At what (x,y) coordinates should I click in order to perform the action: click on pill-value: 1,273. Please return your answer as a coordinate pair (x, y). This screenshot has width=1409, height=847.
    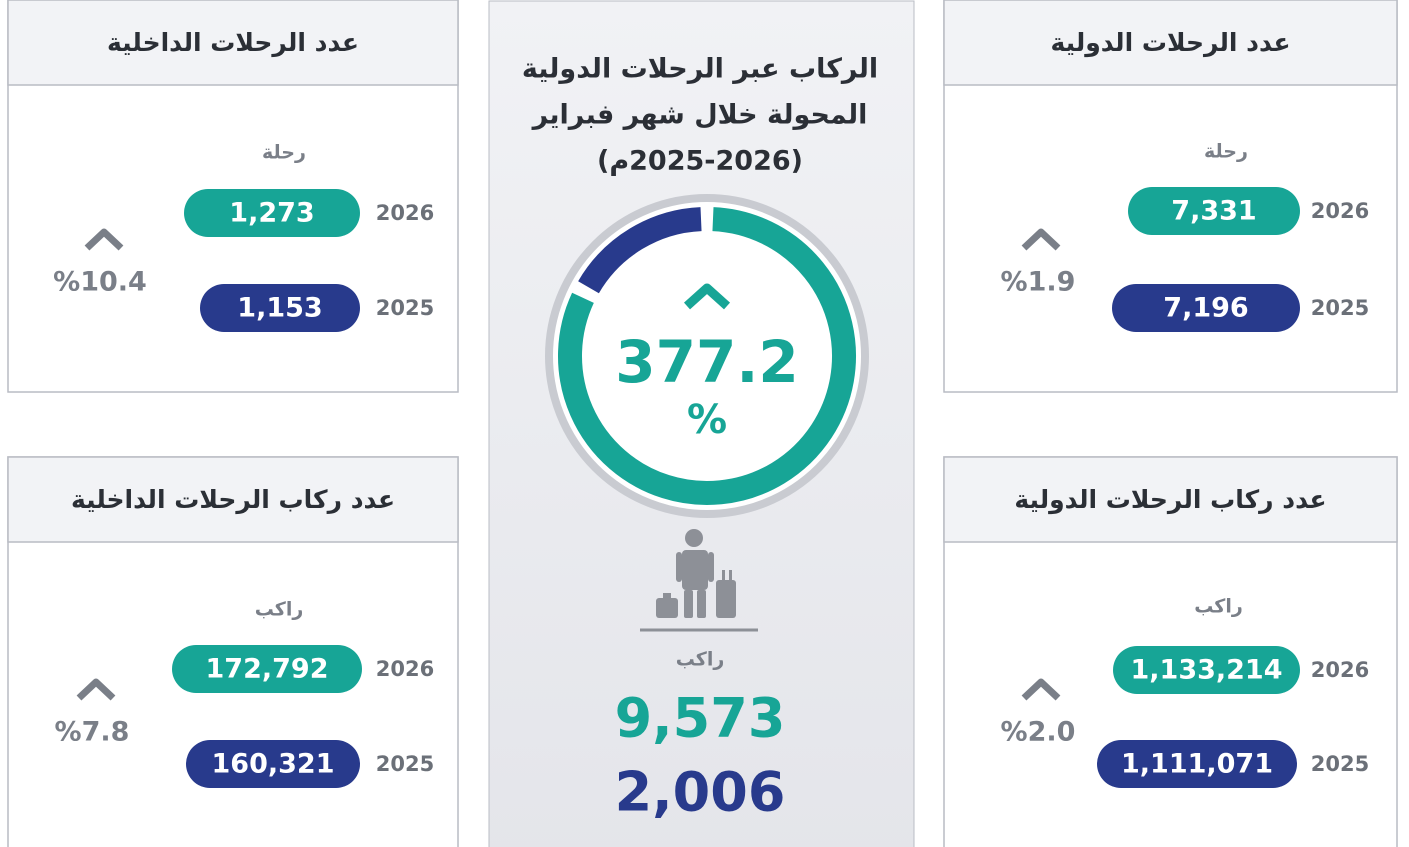
    Looking at the image, I should click on (271, 213).